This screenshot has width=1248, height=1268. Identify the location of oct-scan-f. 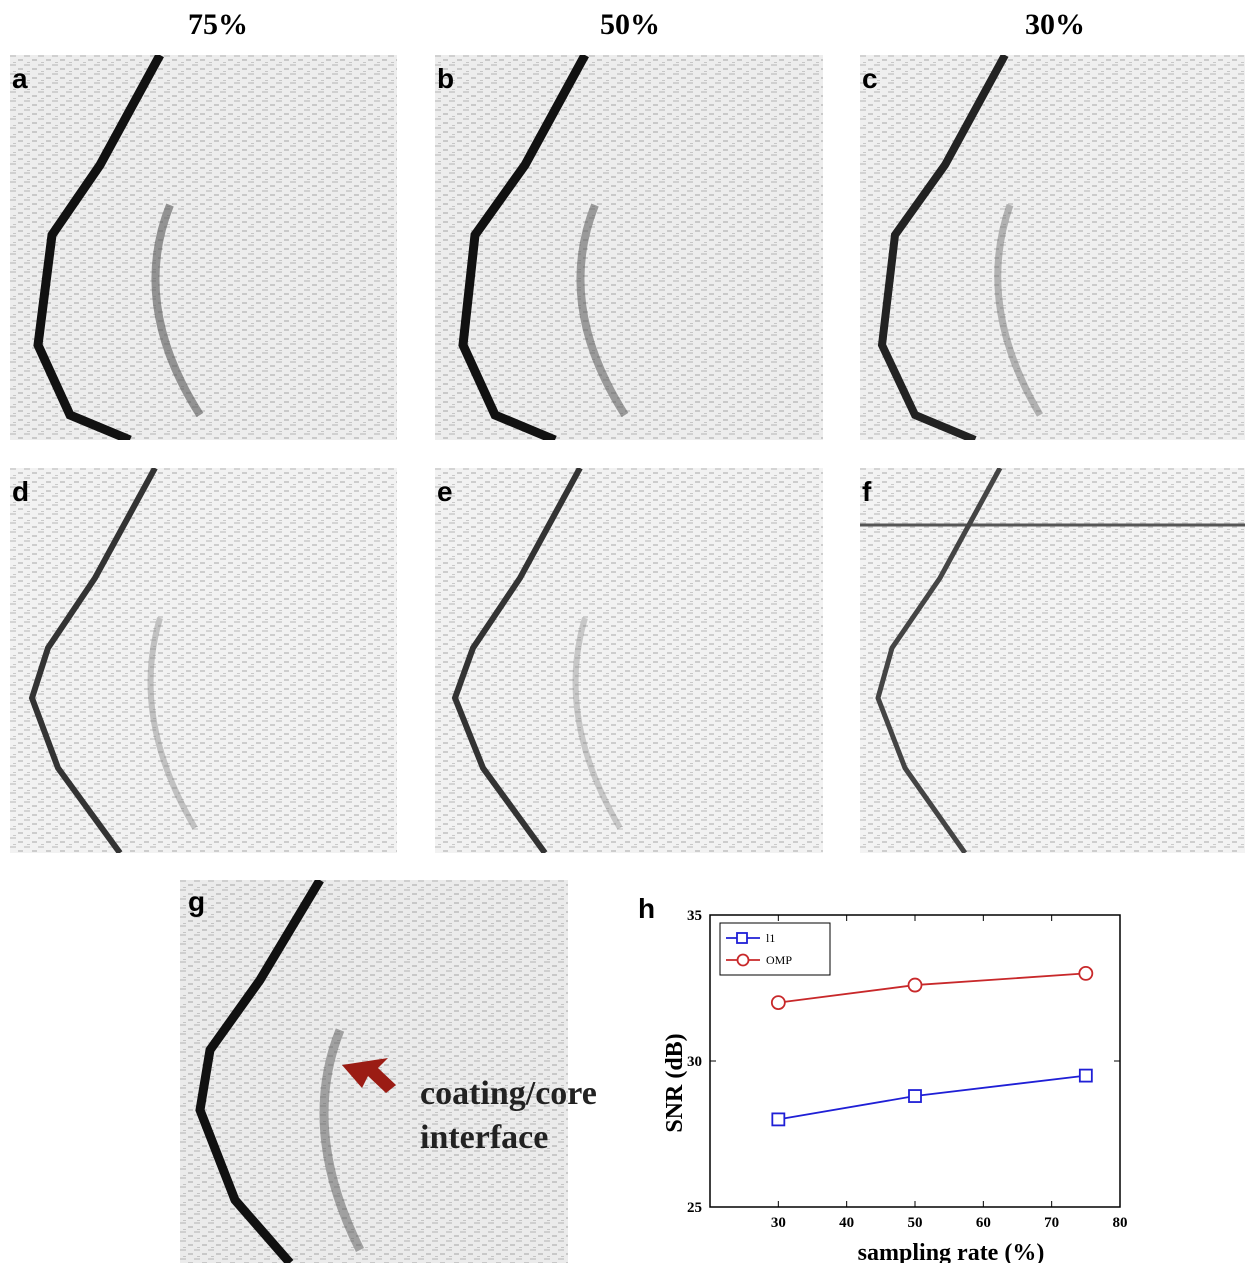
(1052, 660).